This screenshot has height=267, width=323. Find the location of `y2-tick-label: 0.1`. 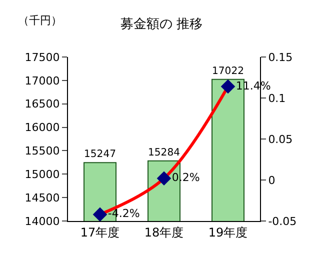

y2-tick-label: 0.1 is located at coordinates (277, 98).